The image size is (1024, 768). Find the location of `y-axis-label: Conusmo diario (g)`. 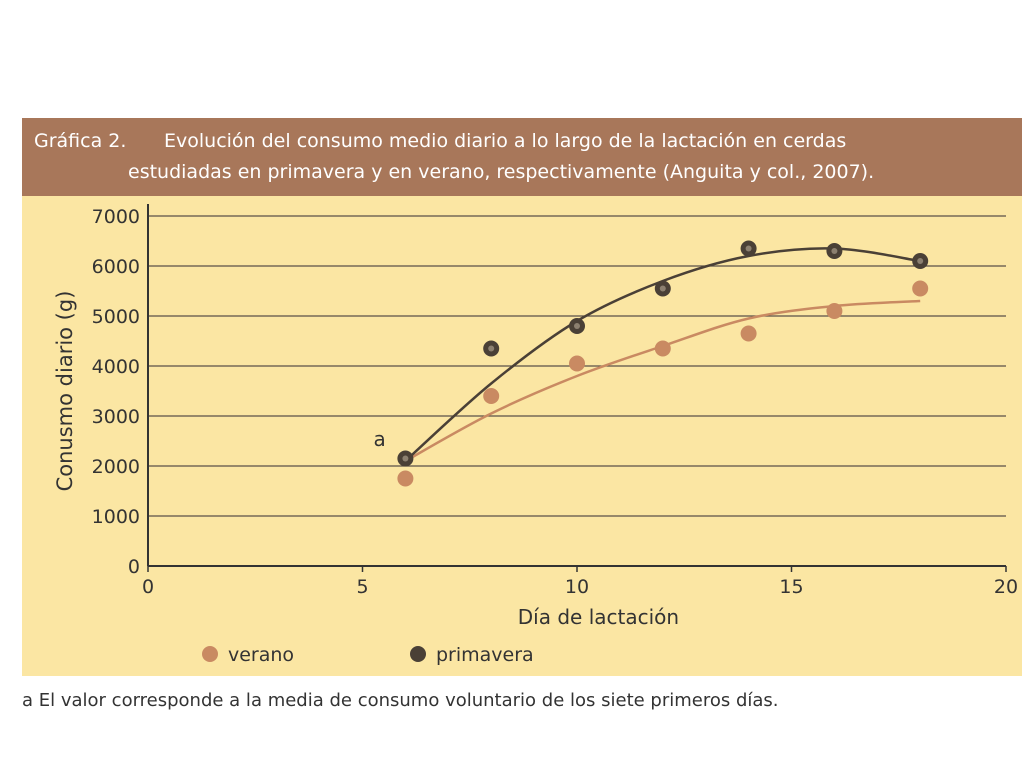

y-axis-label: Conusmo diario (g) is located at coordinates (65, 391).